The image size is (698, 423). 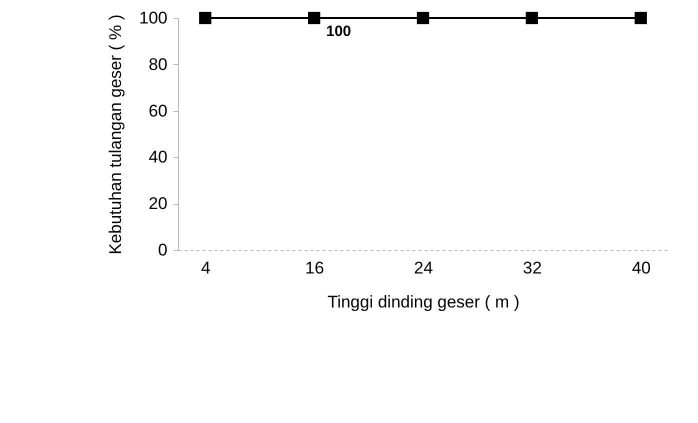 I want to click on y-tick-label: 100, so click(x=153, y=18).